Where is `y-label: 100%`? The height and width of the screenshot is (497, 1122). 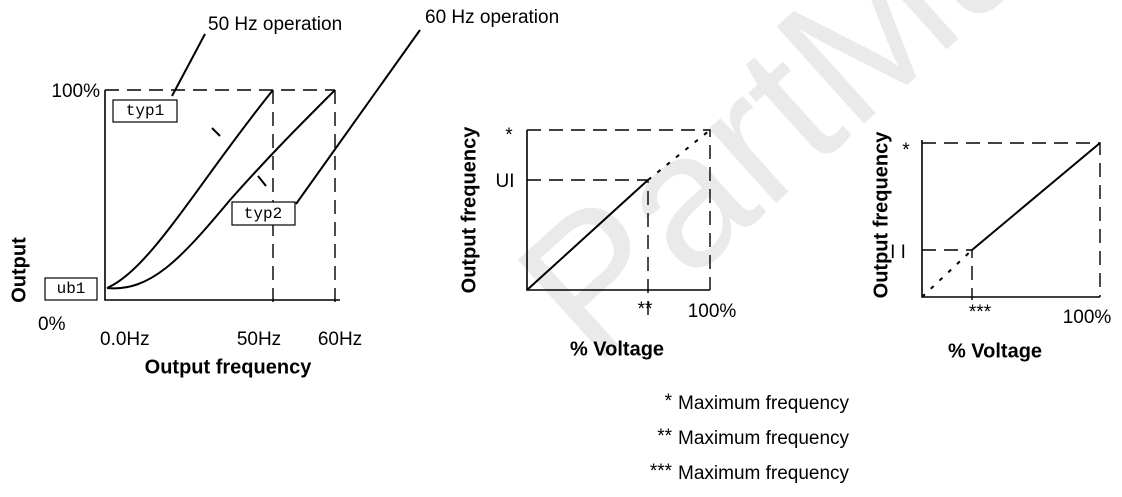 y-label: 100% is located at coordinates (75, 91).